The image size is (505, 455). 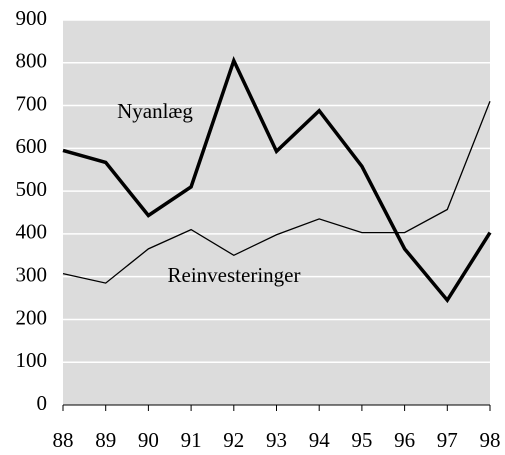 What do you see at coordinates (191, 440) in the screenshot?
I see `x-tick-label: 91` at bounding box center [191, 440].